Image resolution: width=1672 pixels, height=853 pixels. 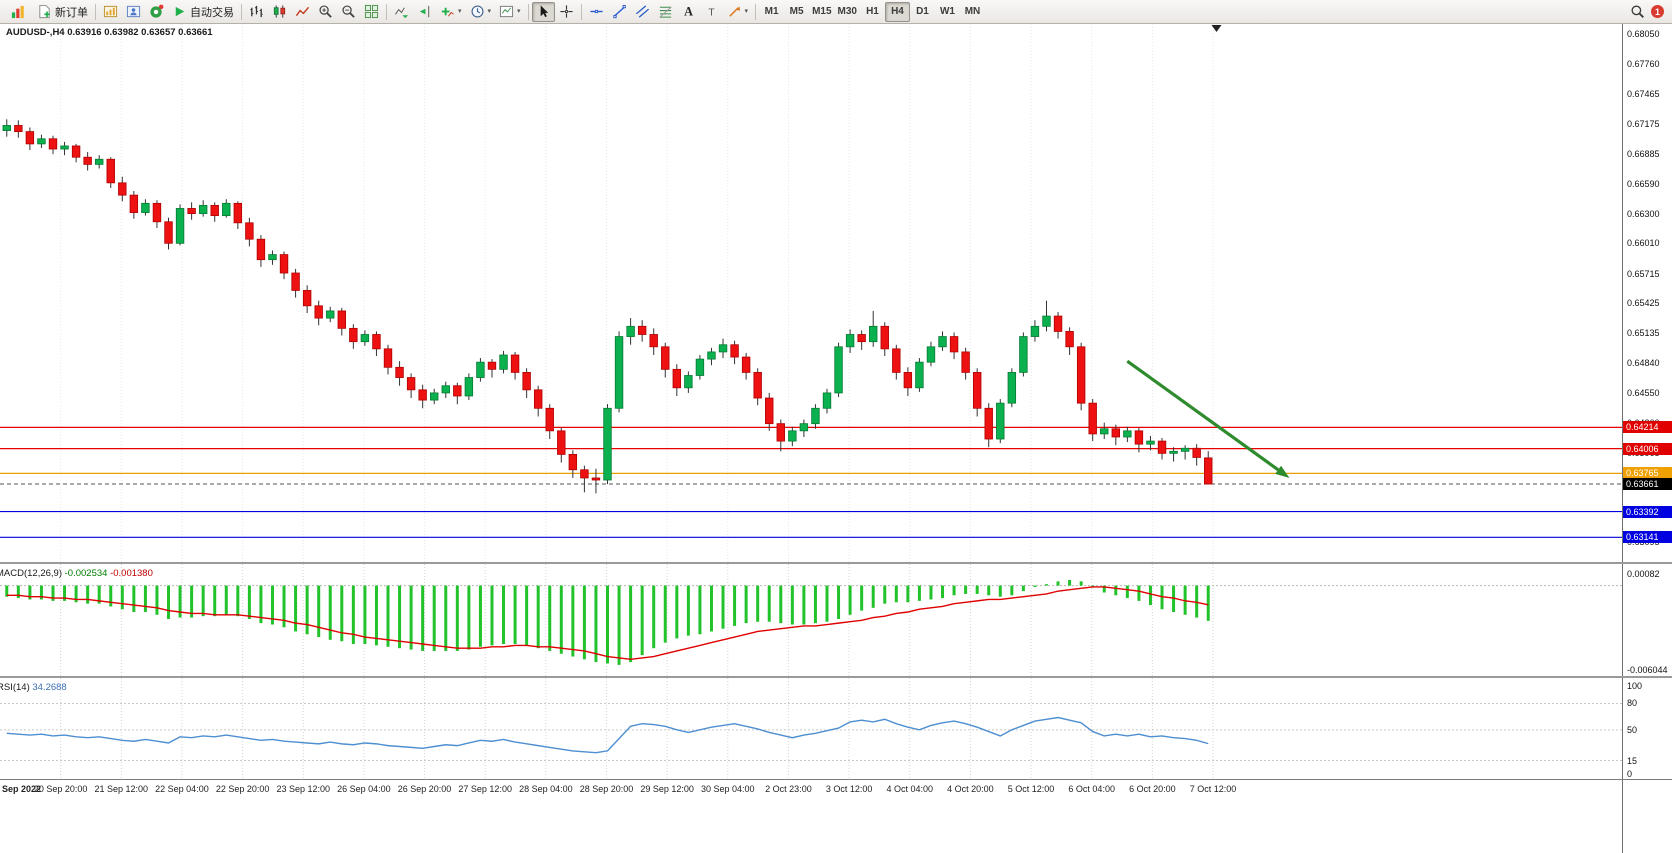 What do you see at coordinates (1657, 11) in the screenshot?
I see `notification-badge: 1` at bounding box center [1657, 11].